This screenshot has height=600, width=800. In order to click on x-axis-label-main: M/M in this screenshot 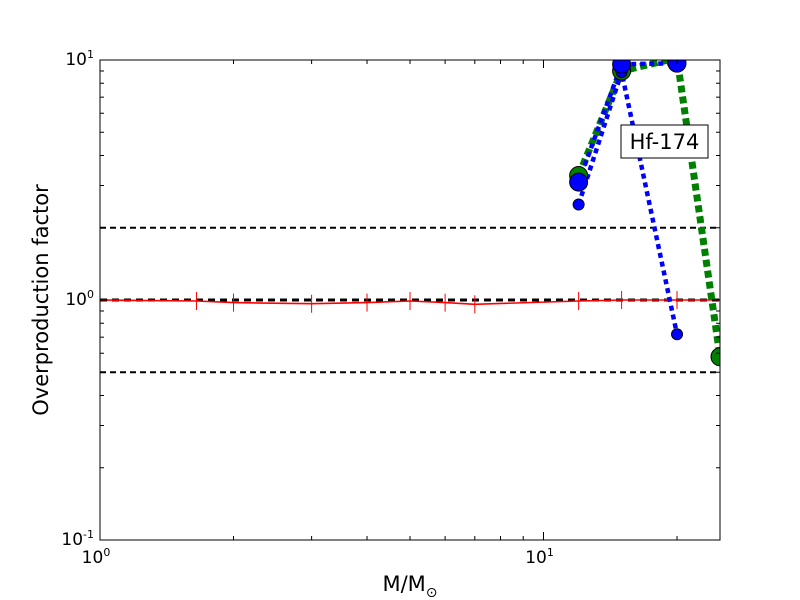, I will do `click(403, 584)`.